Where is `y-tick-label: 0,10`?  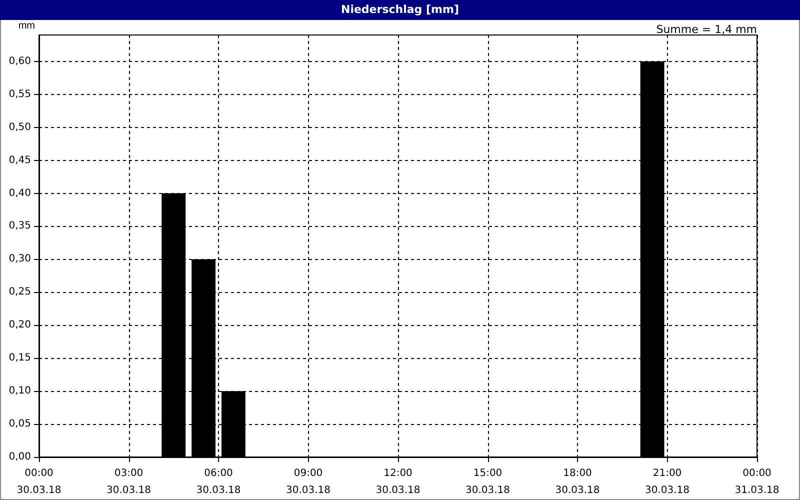
y-tick-label: 0,10 is located at coordinates (19, 391).